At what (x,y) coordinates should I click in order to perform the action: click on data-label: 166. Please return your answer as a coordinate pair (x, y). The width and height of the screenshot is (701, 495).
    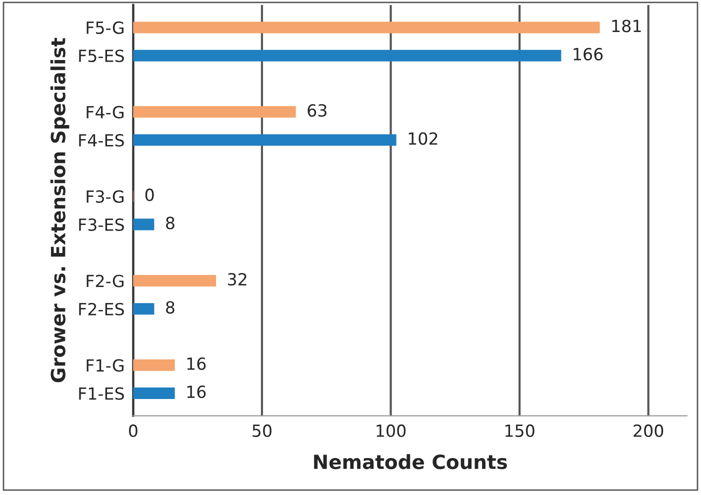
    Looking at the image, I should click on (588, 54).